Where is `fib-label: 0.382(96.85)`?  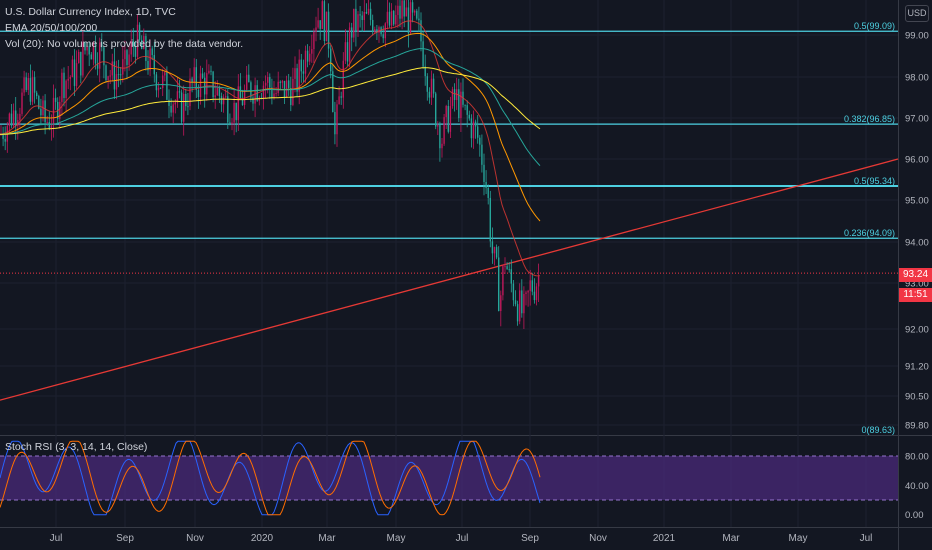
fib-label: 0.382(96.85) is located at coordinates (869, 119).